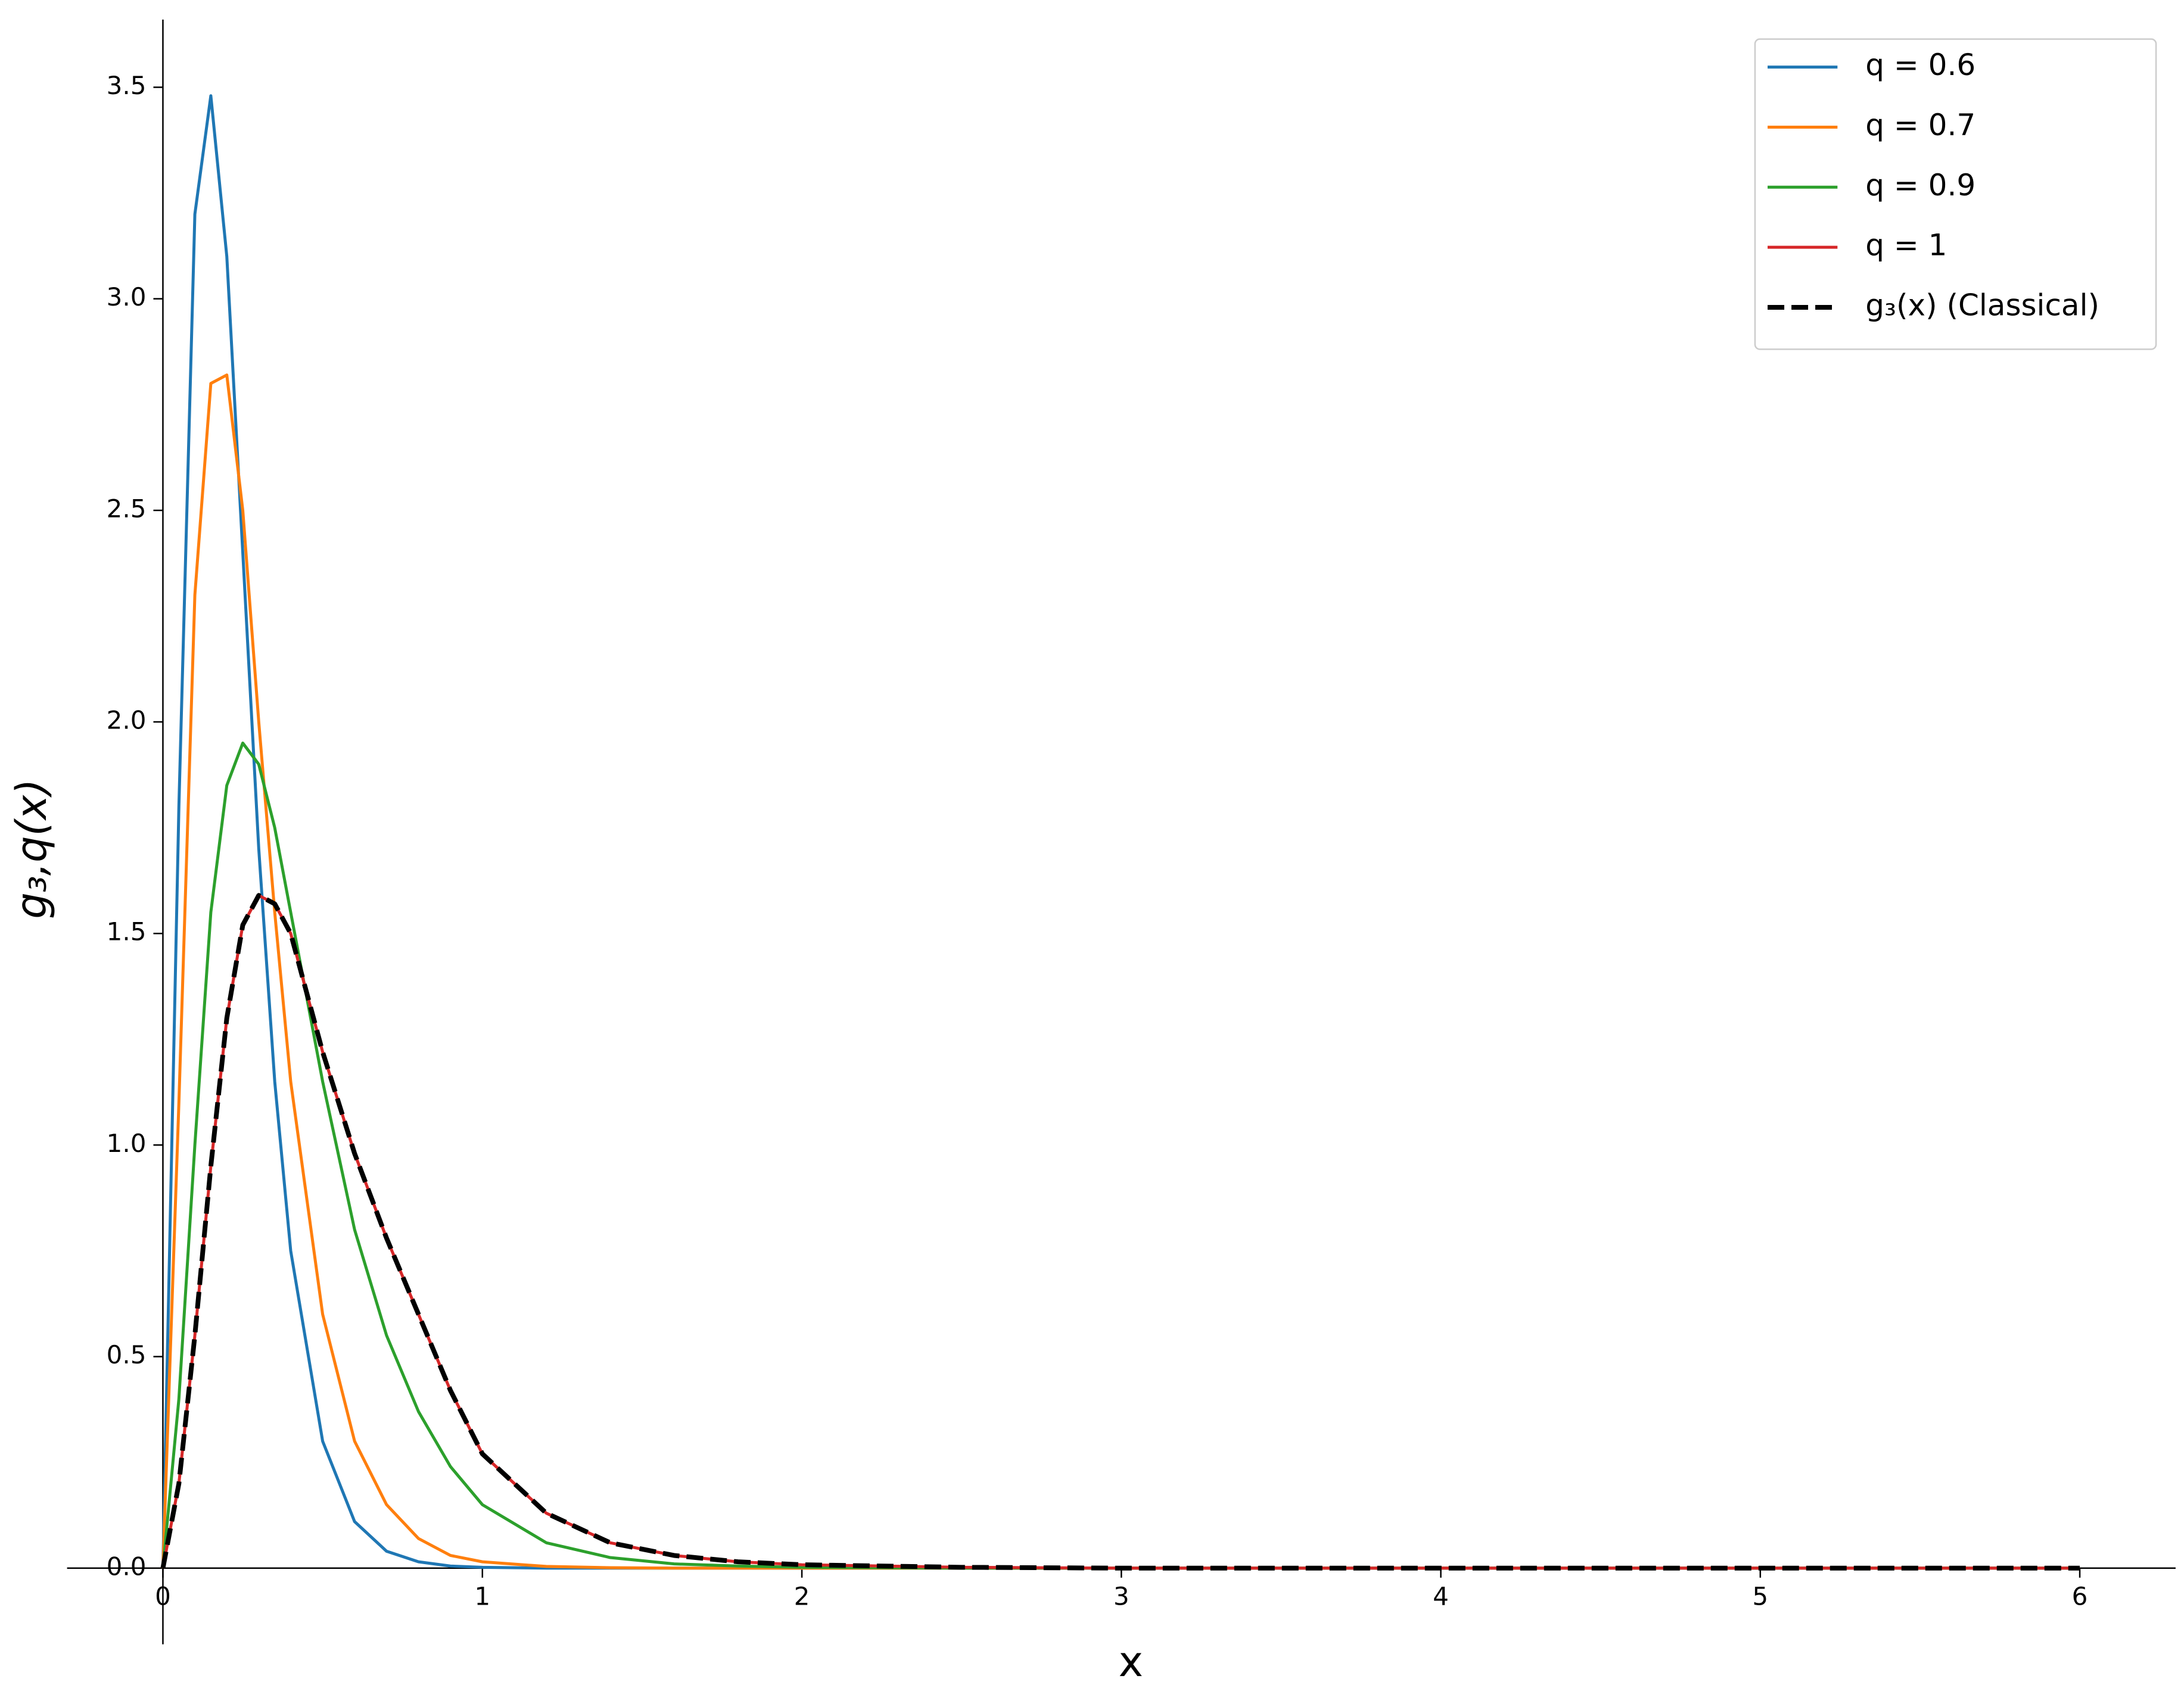  Describe the element at coordinates (2080, 1596) in the screenshot. I see `x-tick-label: 6` at that location.